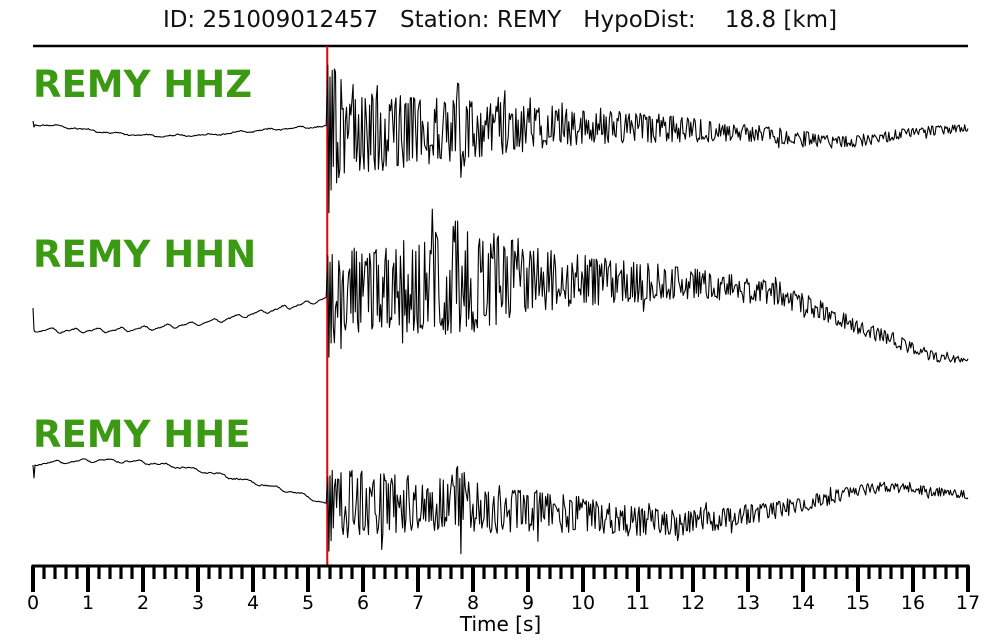 The image size is (1000, 640). Describe the element at coordinates (500, 624) in the screenshot. I see `x-axis-label: Time [s]` at that location.